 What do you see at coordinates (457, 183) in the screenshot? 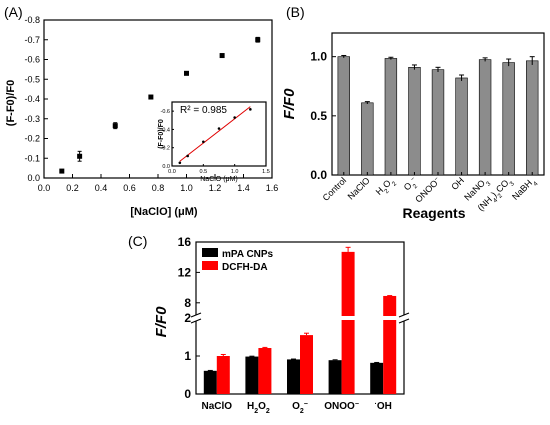
I see `chart-b-xtick-label: OH` at bounding box center [457, 183].